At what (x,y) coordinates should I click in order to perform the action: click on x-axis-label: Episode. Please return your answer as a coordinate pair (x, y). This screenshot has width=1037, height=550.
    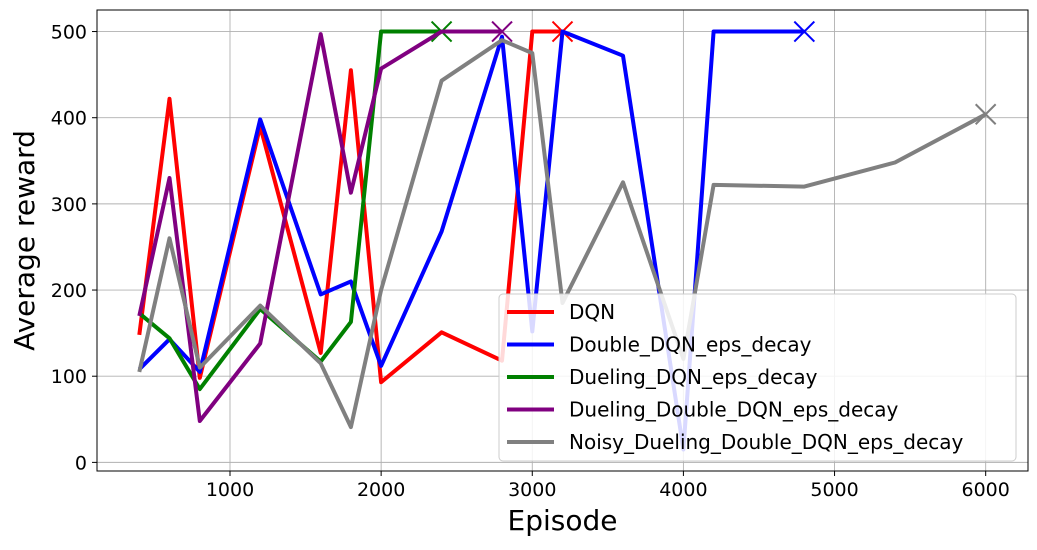
    Looking at the image, I should click on (563, 520).